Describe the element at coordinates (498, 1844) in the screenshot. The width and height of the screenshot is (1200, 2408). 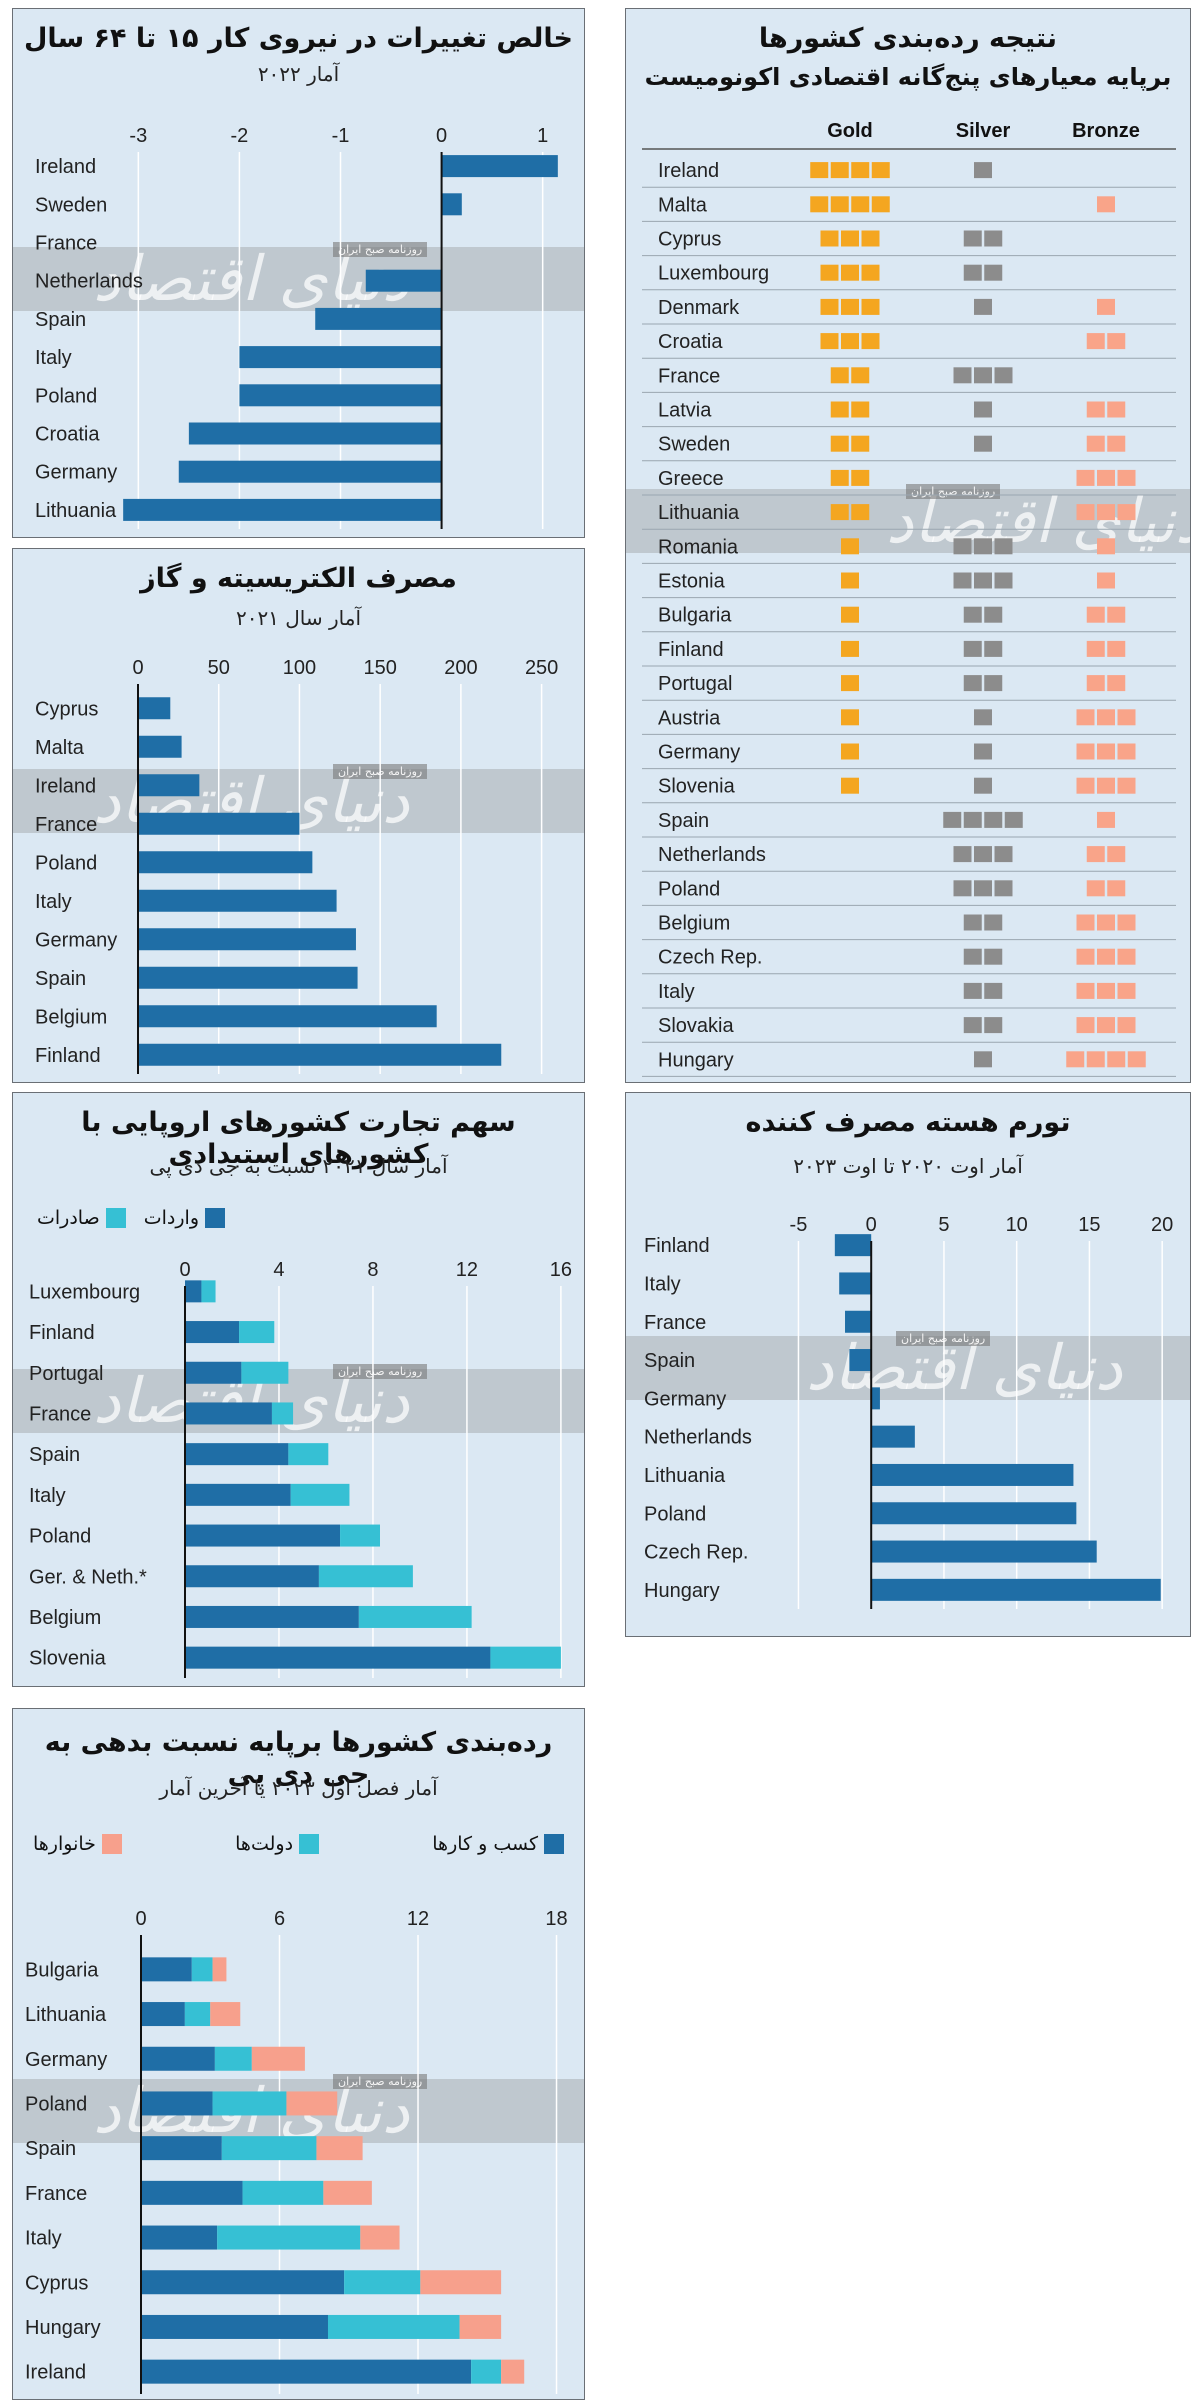
I see `legend-business: کسب و کارها` at that location.